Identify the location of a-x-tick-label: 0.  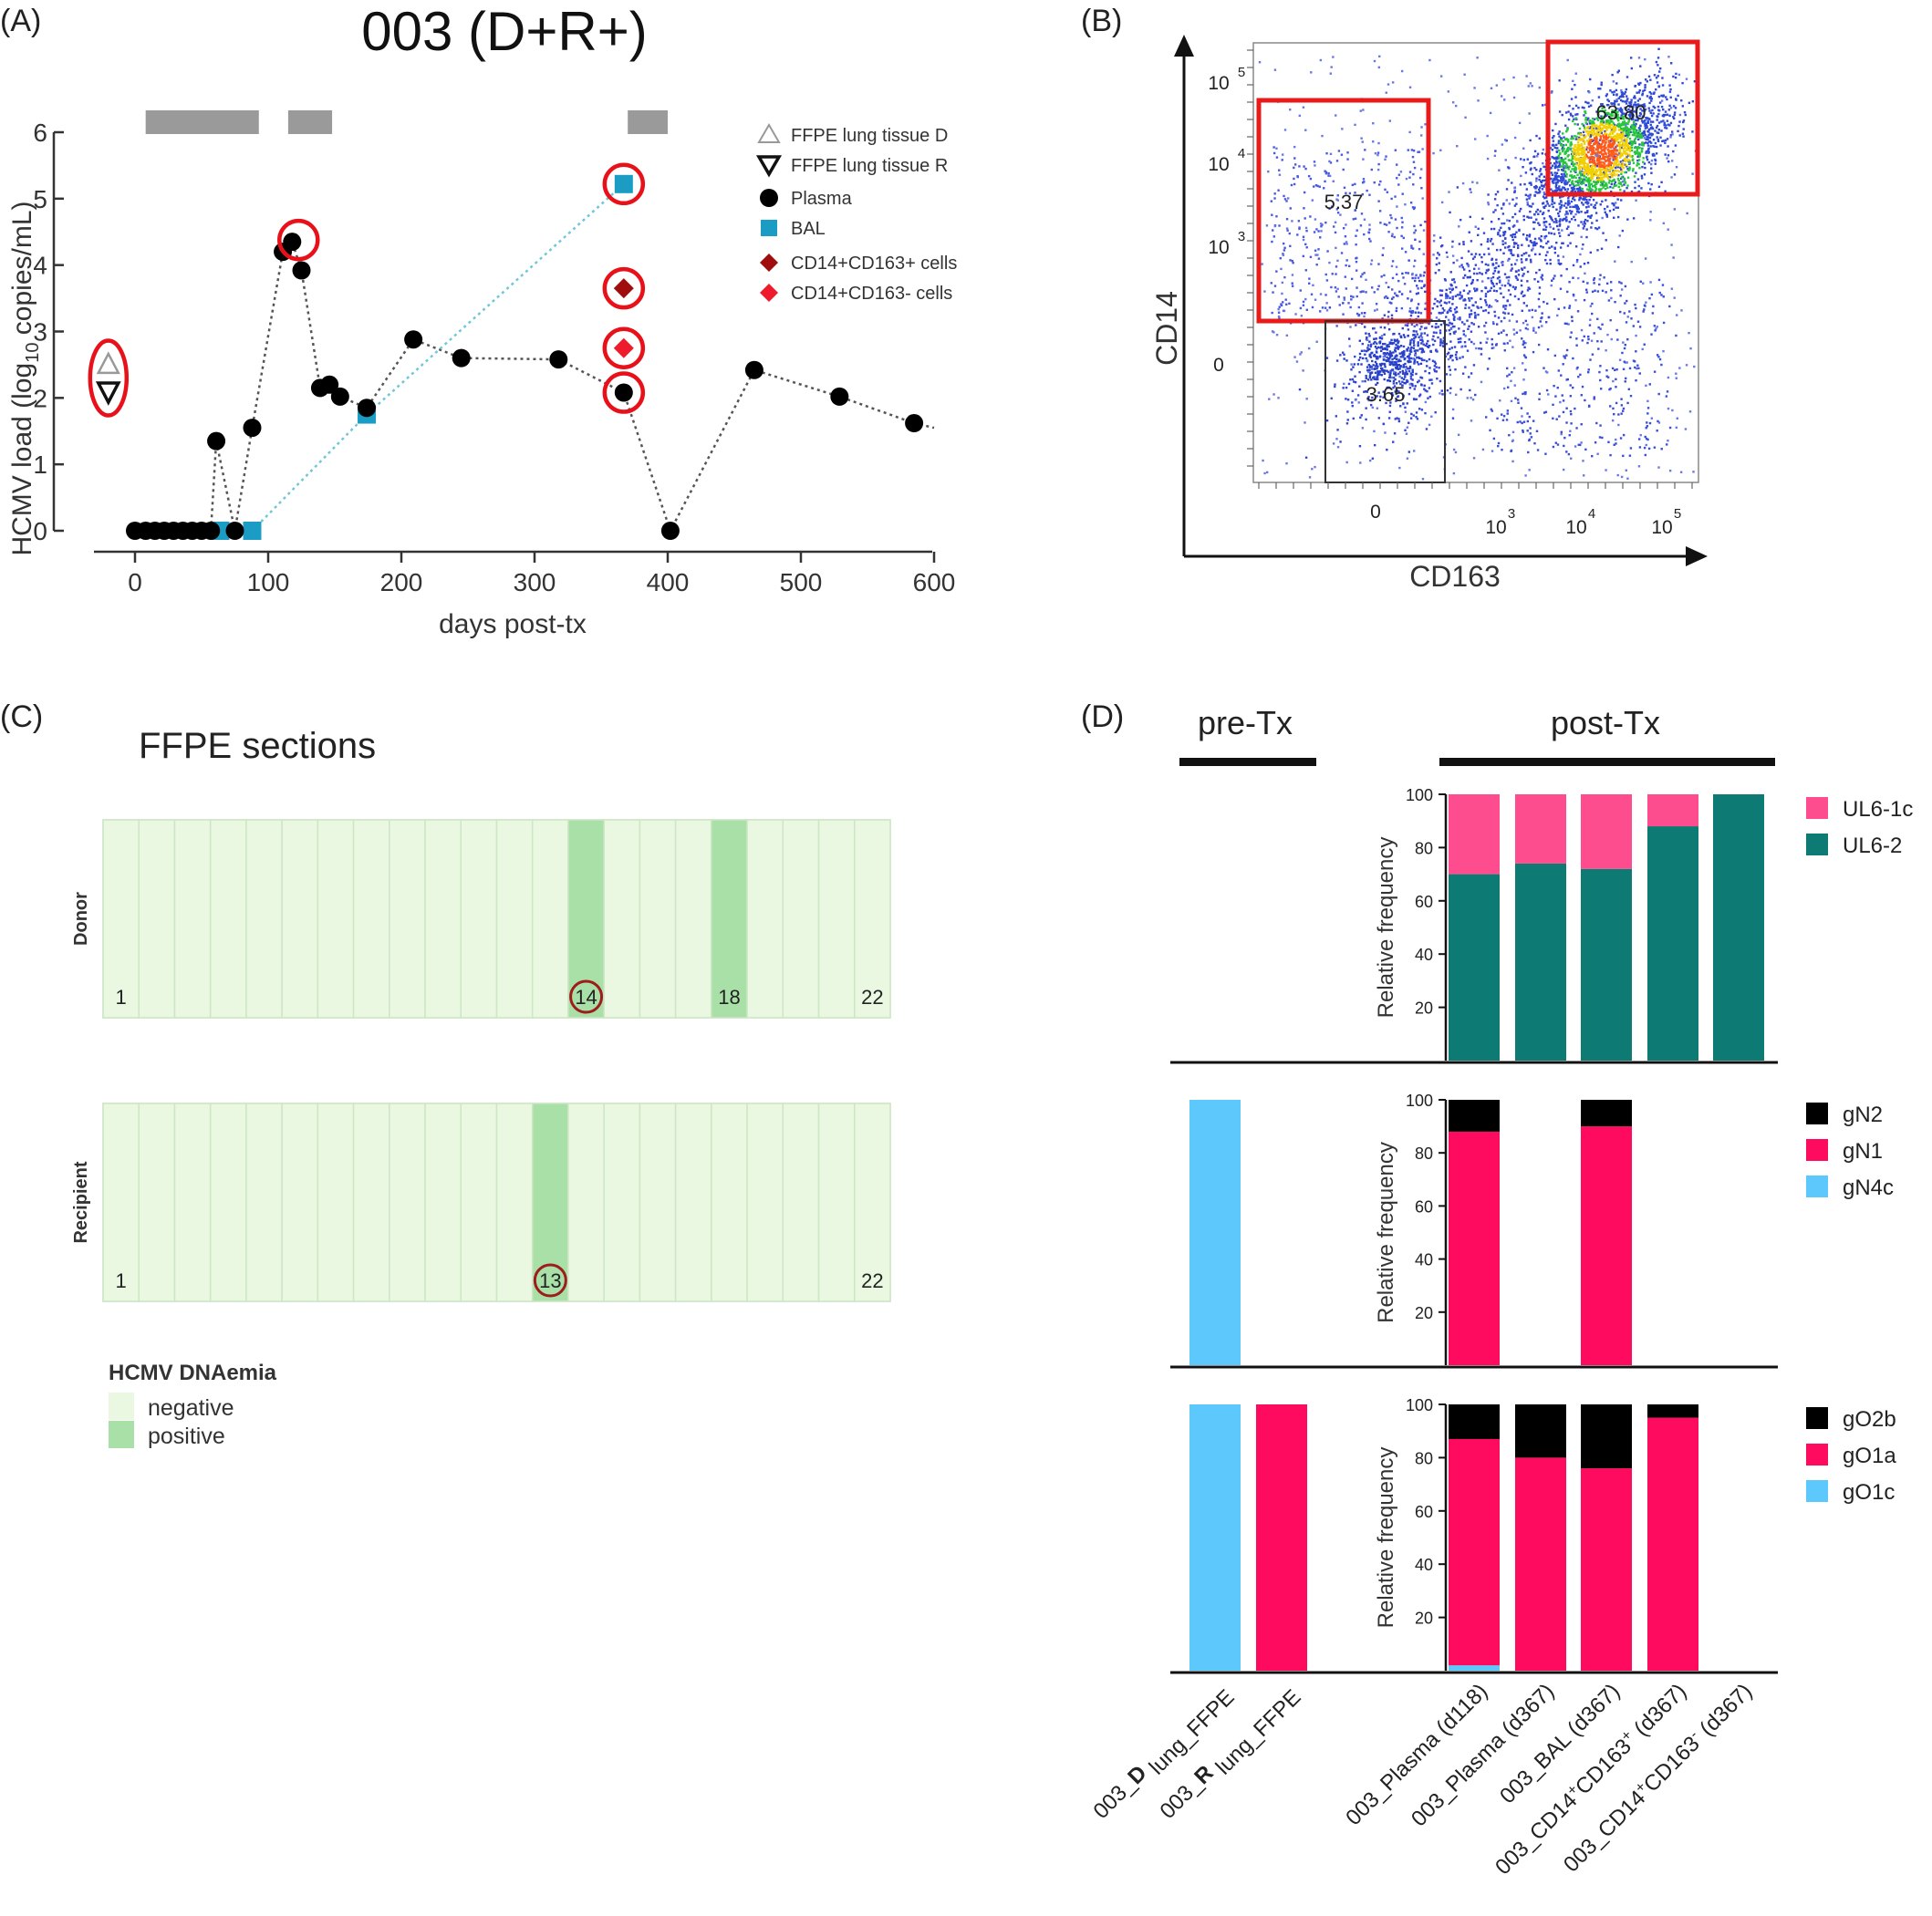
(135, 582).